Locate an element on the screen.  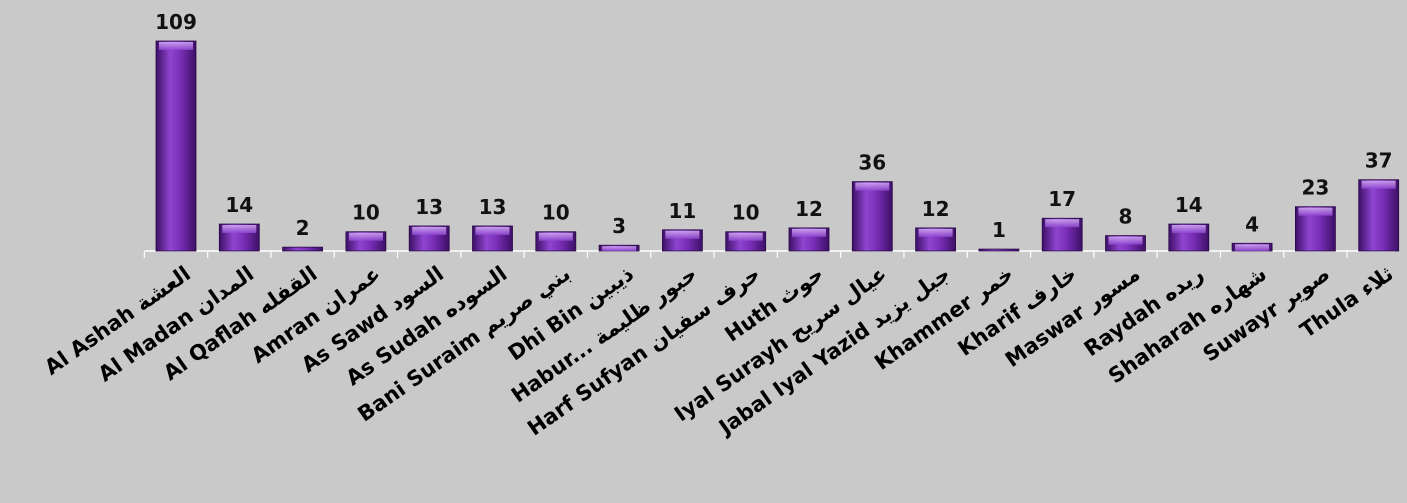
data-label: 23 is located at coordinates (1315, 188).